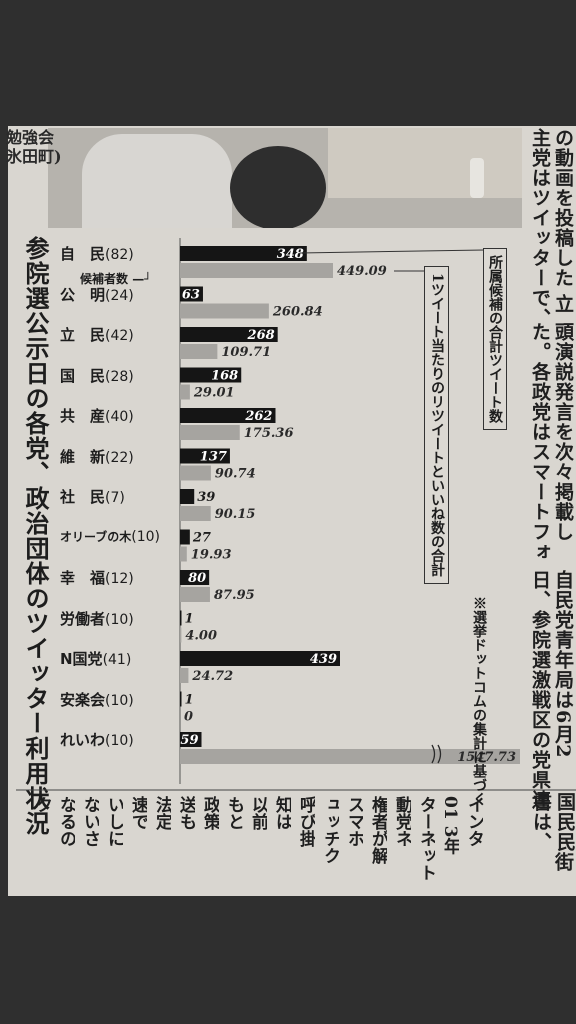  I want to click on candidate-count: (82), so click(119, 255).